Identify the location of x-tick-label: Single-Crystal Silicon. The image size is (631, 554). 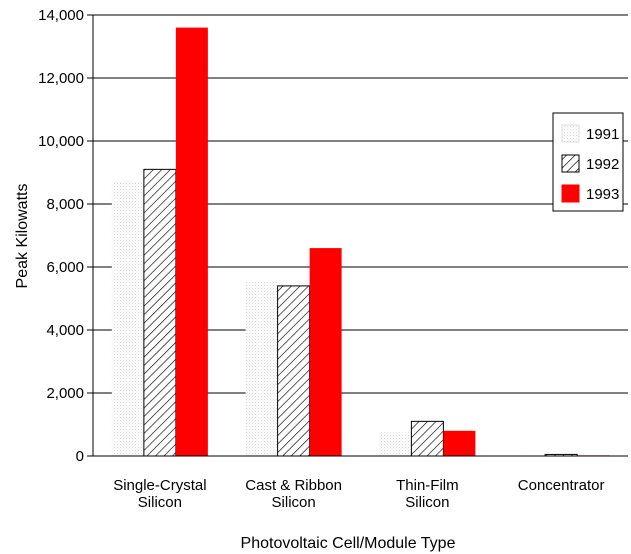
(159, 494).